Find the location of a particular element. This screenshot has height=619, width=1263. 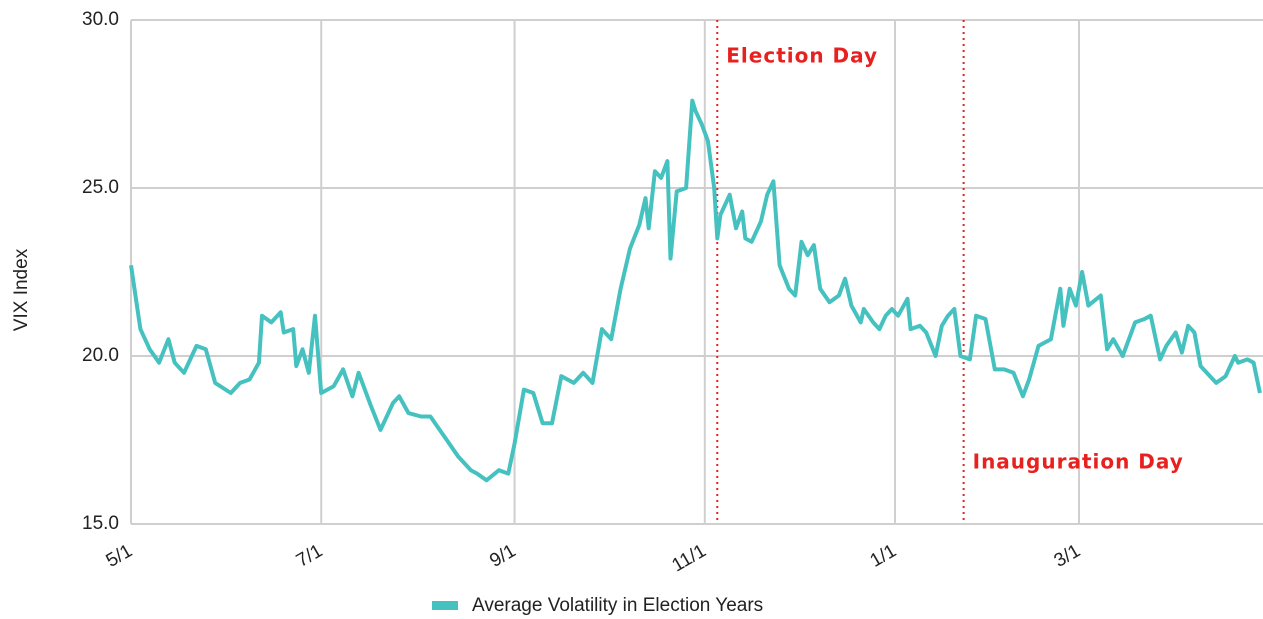

x-tick-label: 3/1 is located at coordinates (1067, 555).